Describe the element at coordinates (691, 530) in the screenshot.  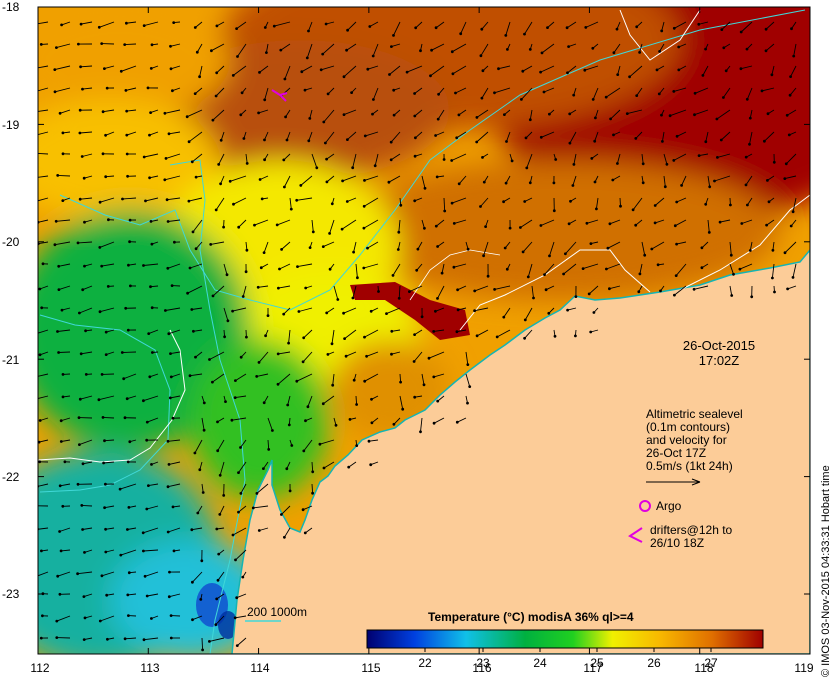
I see `drifter-line: drifters@12h to` at that location.